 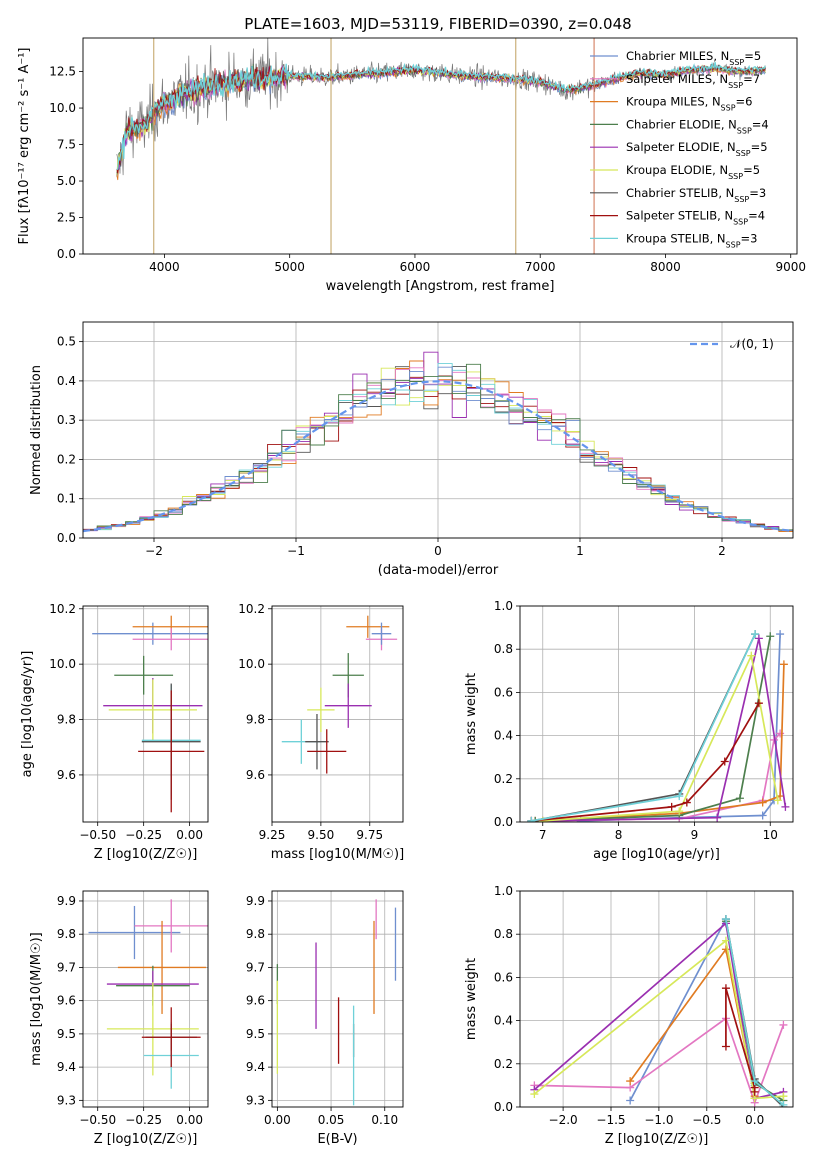 What do you see at coordinates (503, 934) in the screenshot?
I see `y-tick-label: 0.8` at bounding box center [503, 934].